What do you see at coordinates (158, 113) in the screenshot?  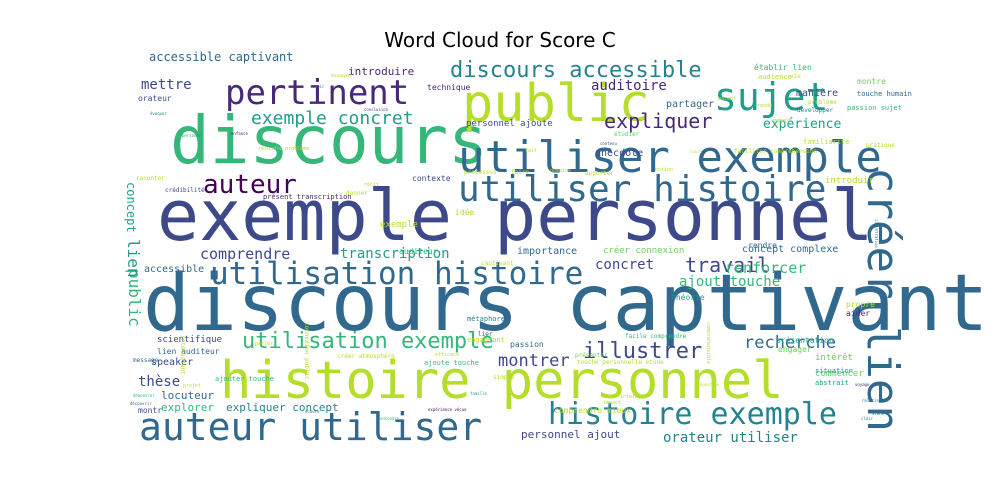 I see `word-label: évoquer` at bounding box center [158, 113].